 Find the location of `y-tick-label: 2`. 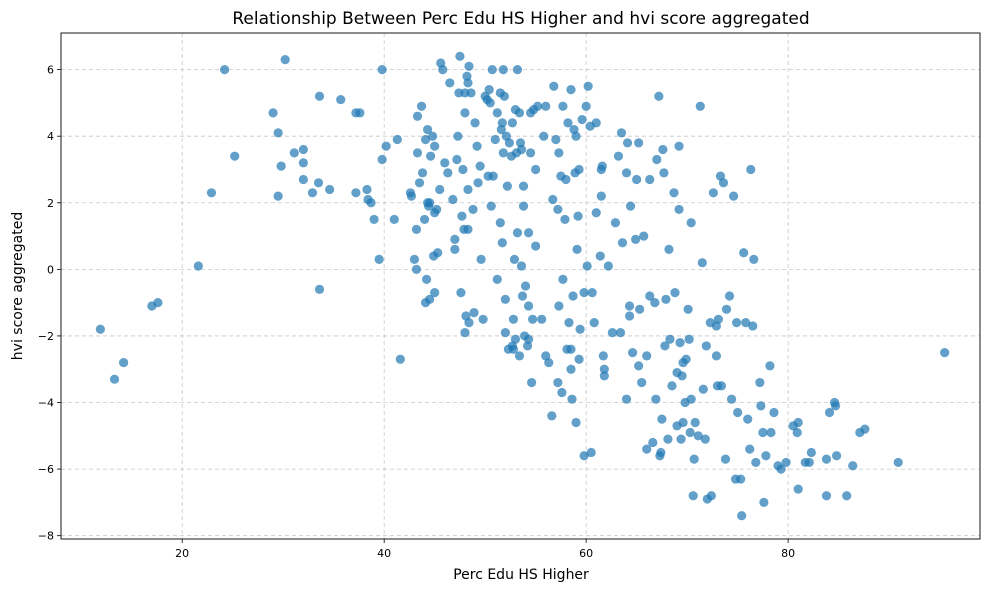

y-tick-label: 2 is located at coordinates (50, 203).